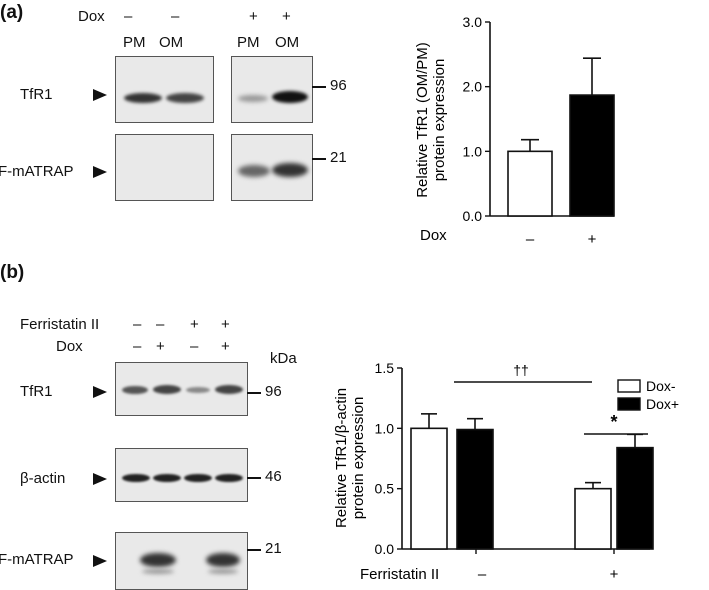 The height and width of the screenshot is (590, 709). I want to click on row-label: β-actin, so click(43, 478).